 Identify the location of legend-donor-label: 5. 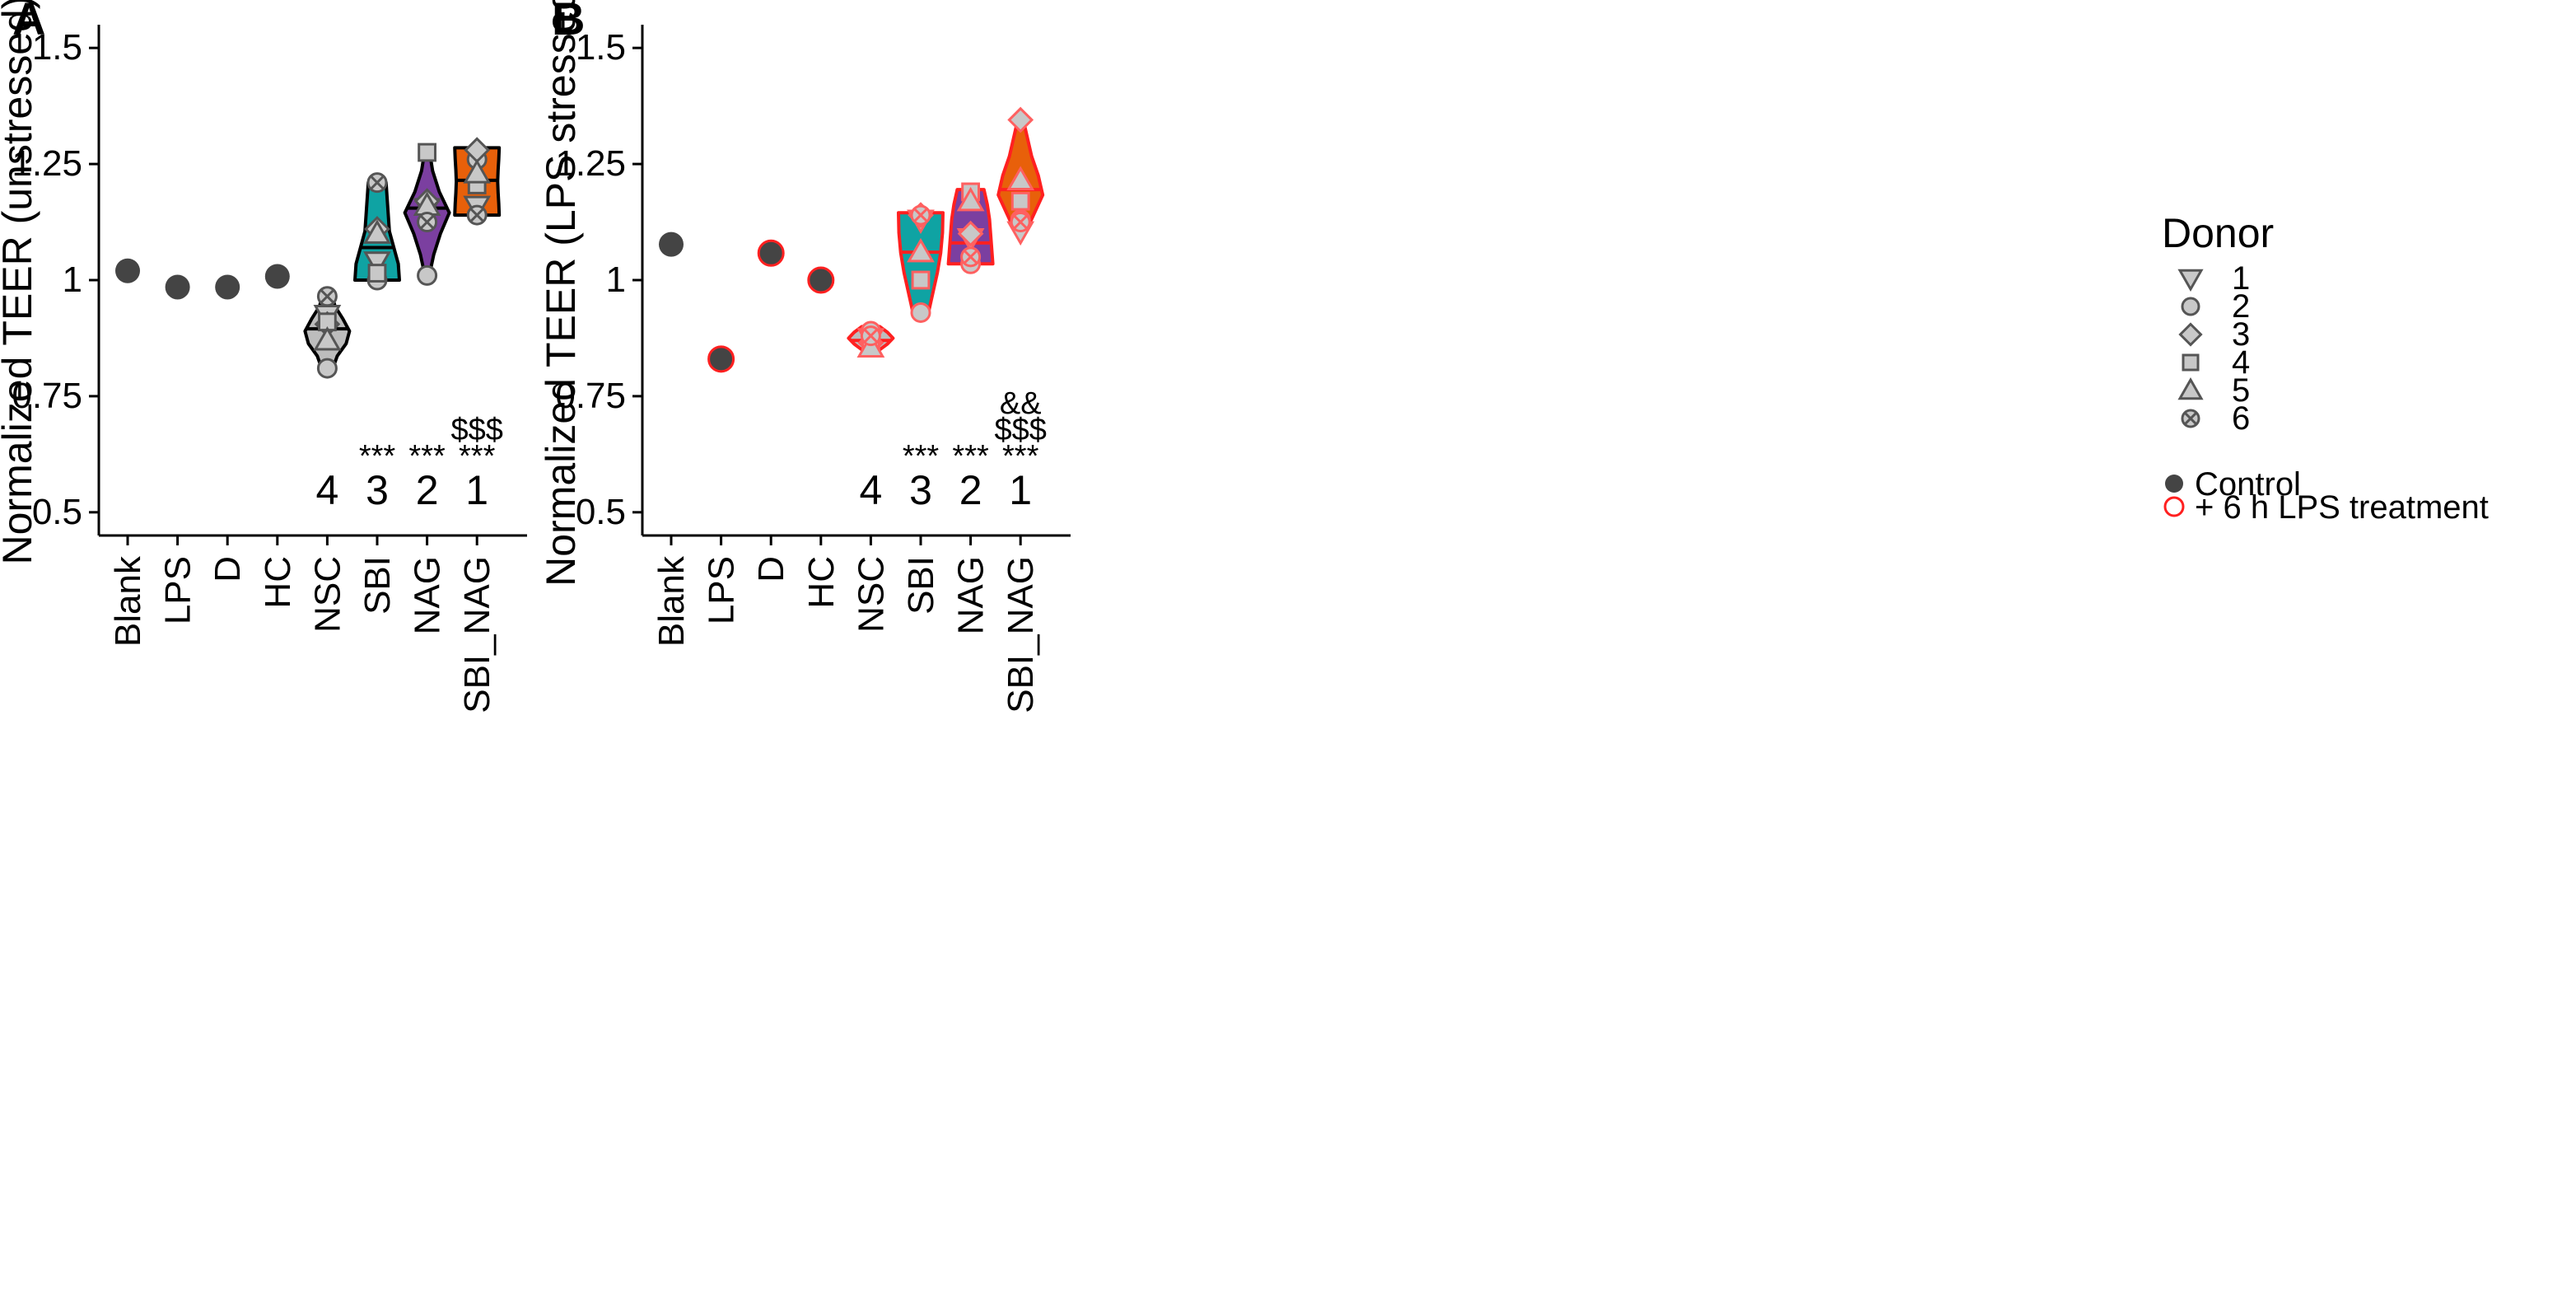
(2241, 390).